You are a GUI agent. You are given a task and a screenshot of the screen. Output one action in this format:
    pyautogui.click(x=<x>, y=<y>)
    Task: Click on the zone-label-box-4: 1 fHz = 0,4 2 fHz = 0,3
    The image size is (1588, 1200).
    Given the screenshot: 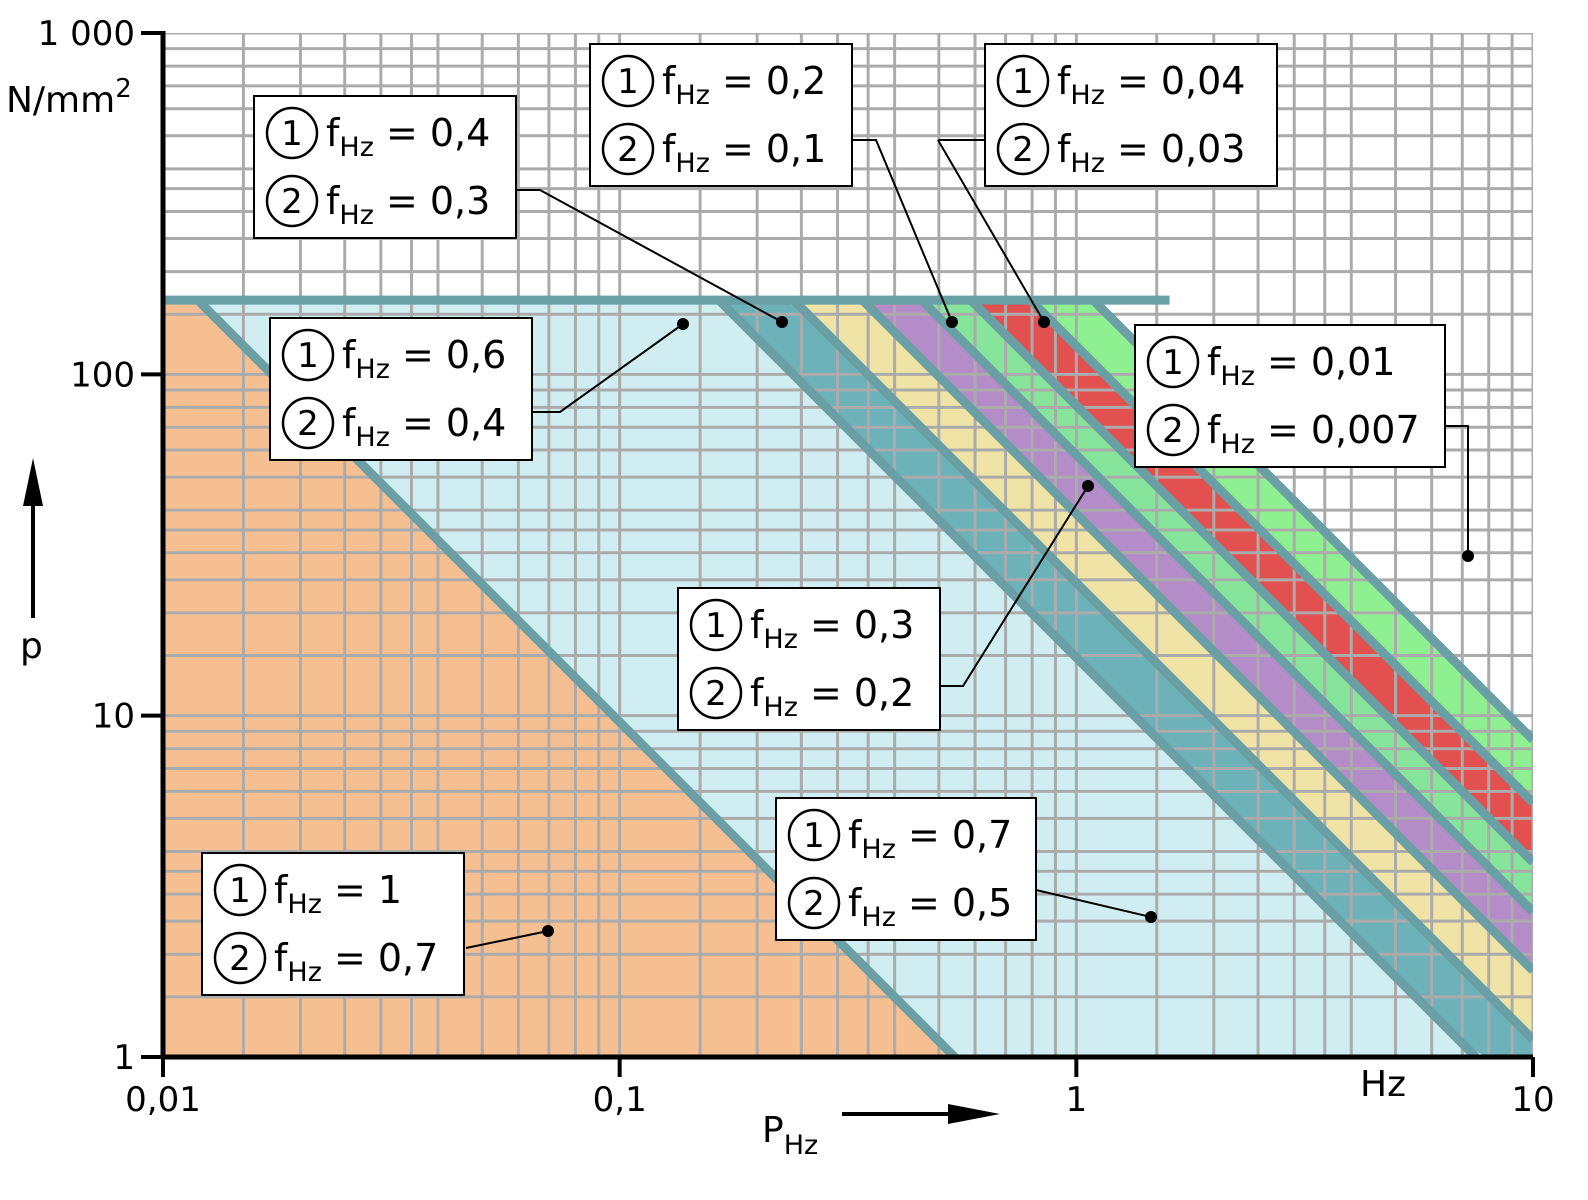 What is the action you would take?
    pyautogui.click(x=385, y=167)
    